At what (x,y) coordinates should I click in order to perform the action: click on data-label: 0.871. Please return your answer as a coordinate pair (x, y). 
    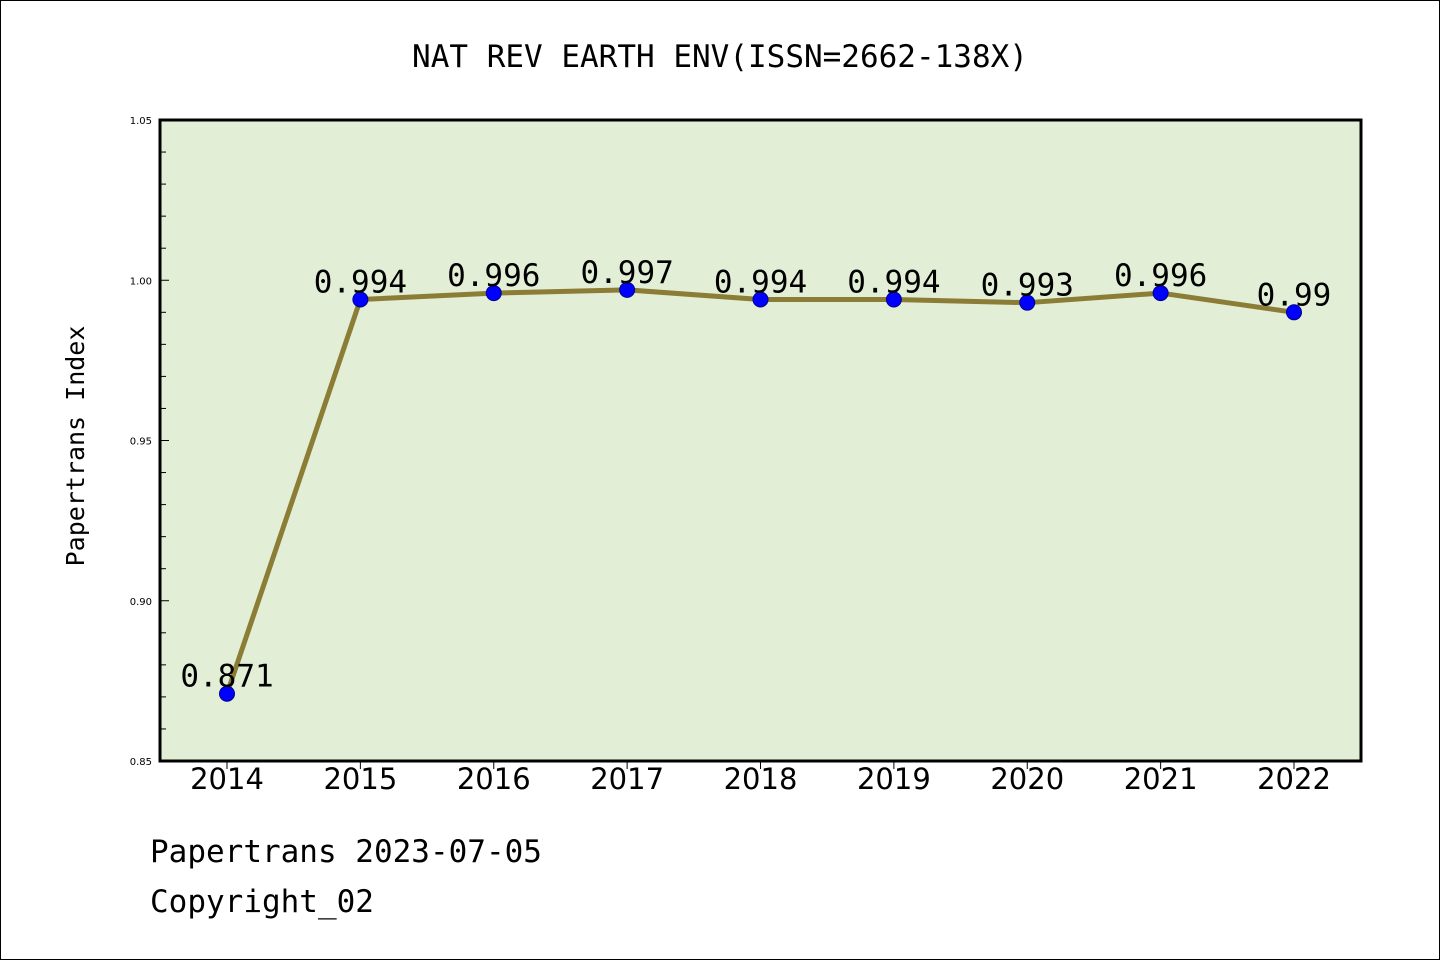
    Looking at the image, I should click on (226, 677).